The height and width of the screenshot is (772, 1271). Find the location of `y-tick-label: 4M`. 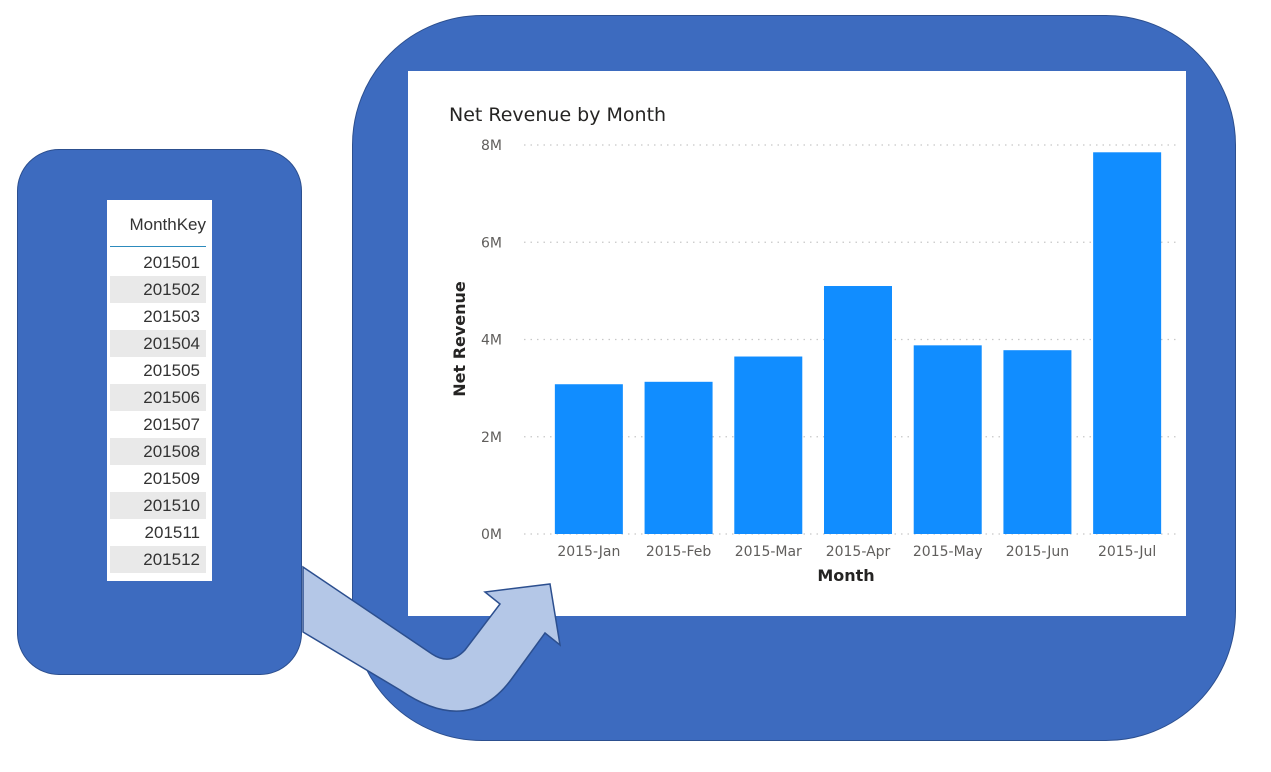

y-tick-label: 4M is located at coordinates (491, 341).